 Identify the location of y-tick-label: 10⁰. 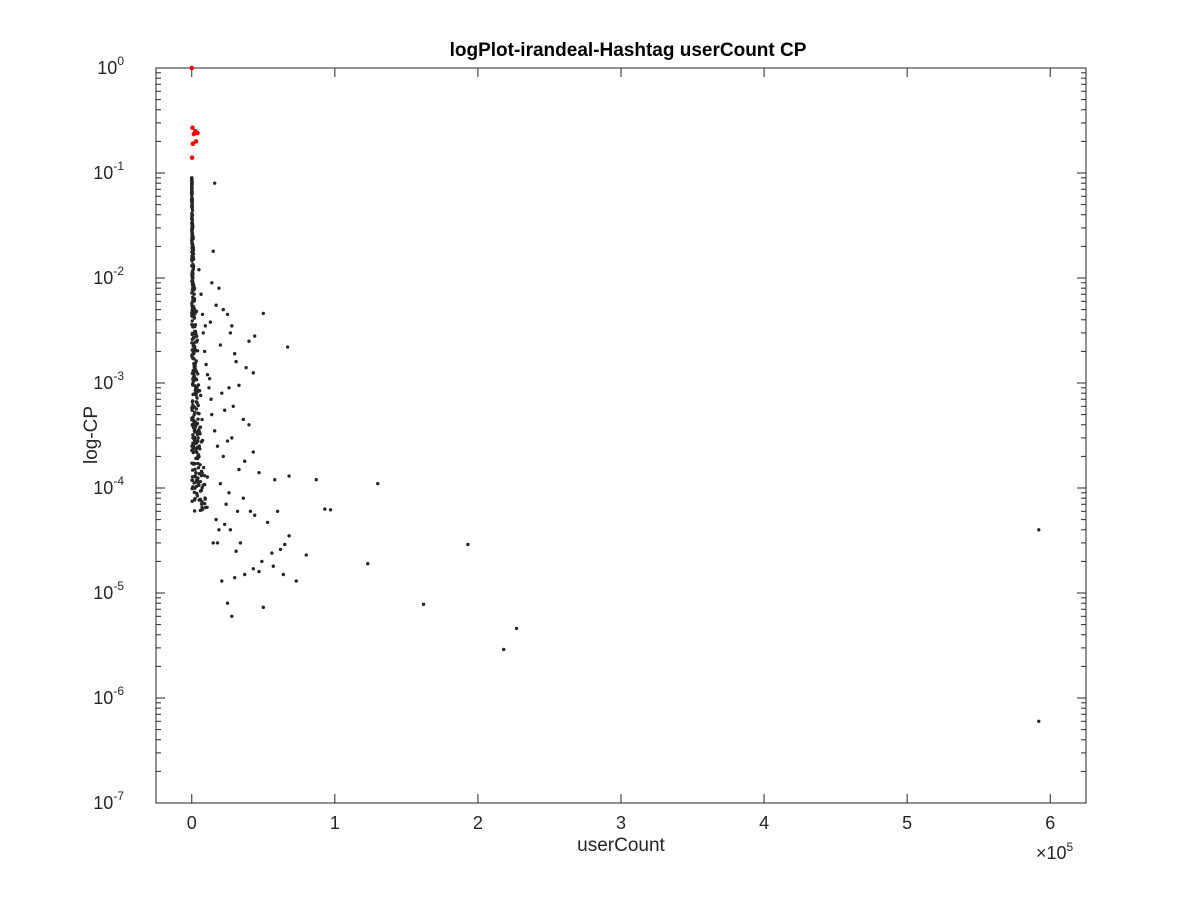
(110, 66).